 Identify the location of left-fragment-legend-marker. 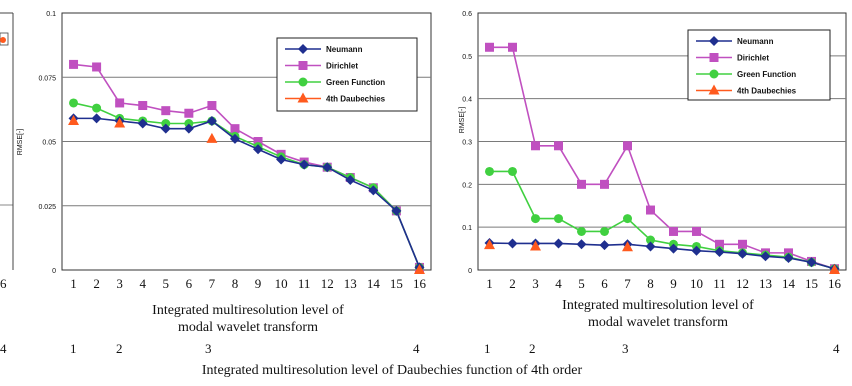
(3, 40).